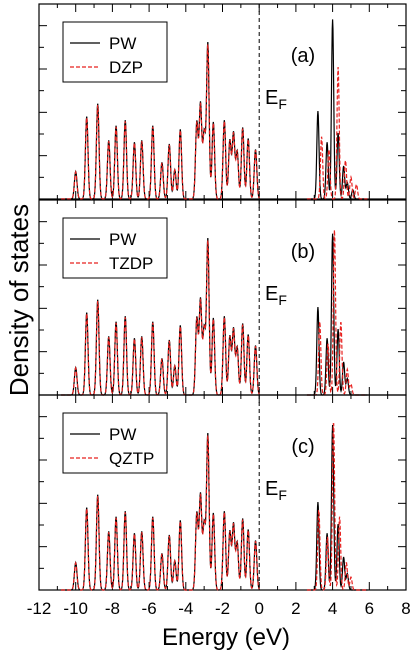 The image size is (415, 654). I want to click on legend-label-basis: TZDP, so click(131, 263).